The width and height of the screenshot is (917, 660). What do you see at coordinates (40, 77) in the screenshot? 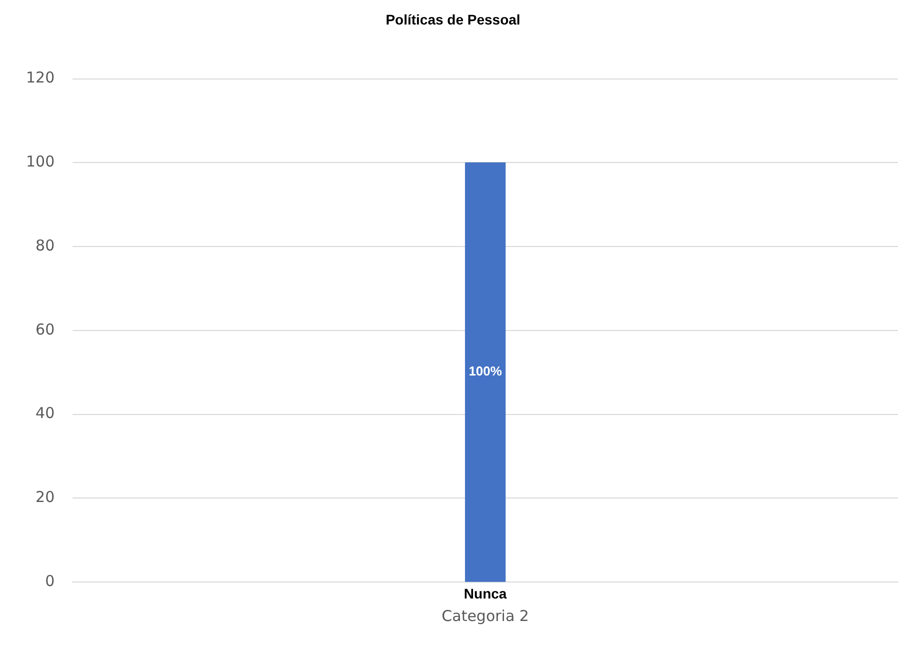
I see `y-tick-label: 120` at bounding box center [40, 77].